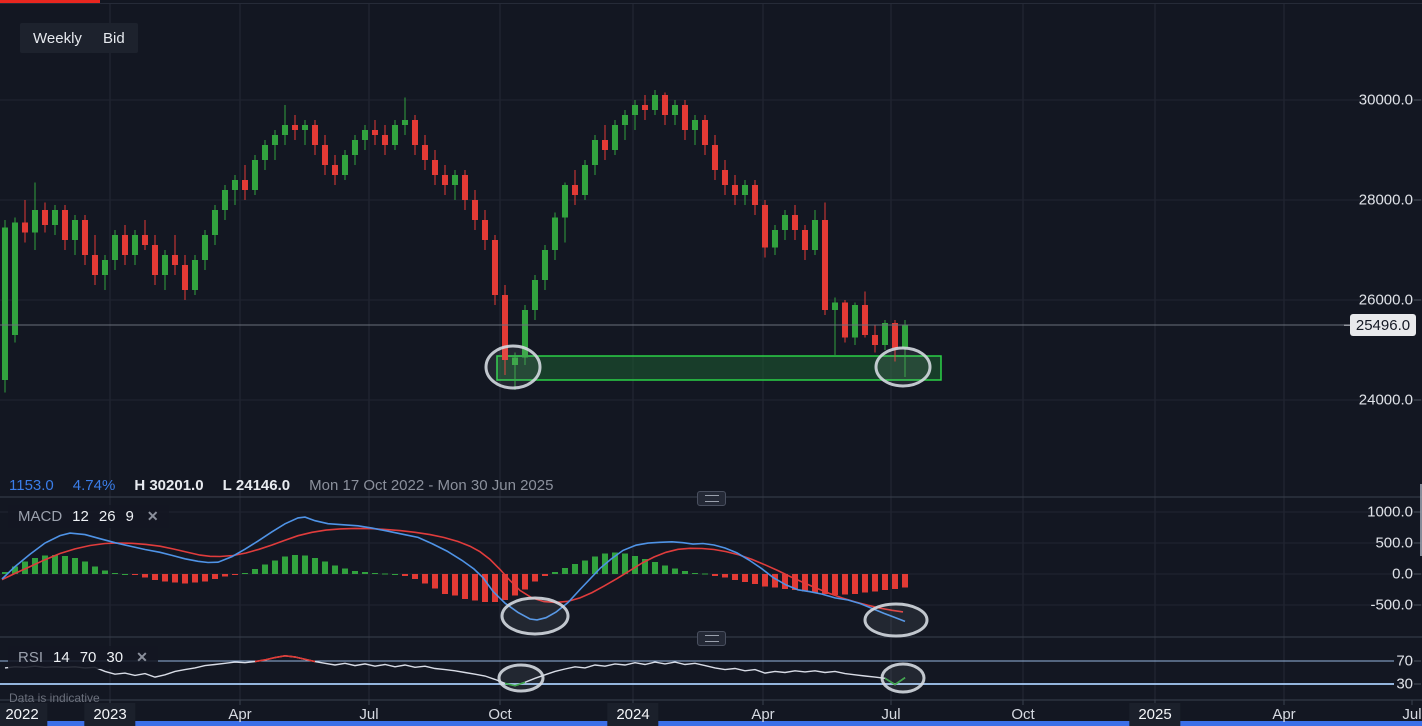 The image size is (1422, 726). Describe the element at coordinates (80, 516) in the screenshot. I see `macd-param-fast: 12` at that location.